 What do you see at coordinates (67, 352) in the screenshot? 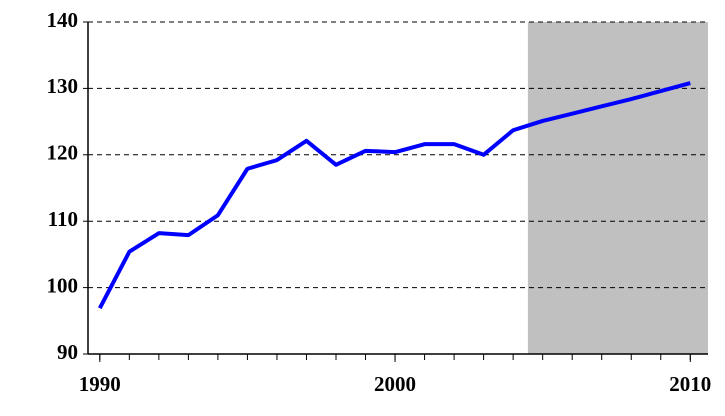
I see `y-tick-label: 90` at bounding box center [67, 352].